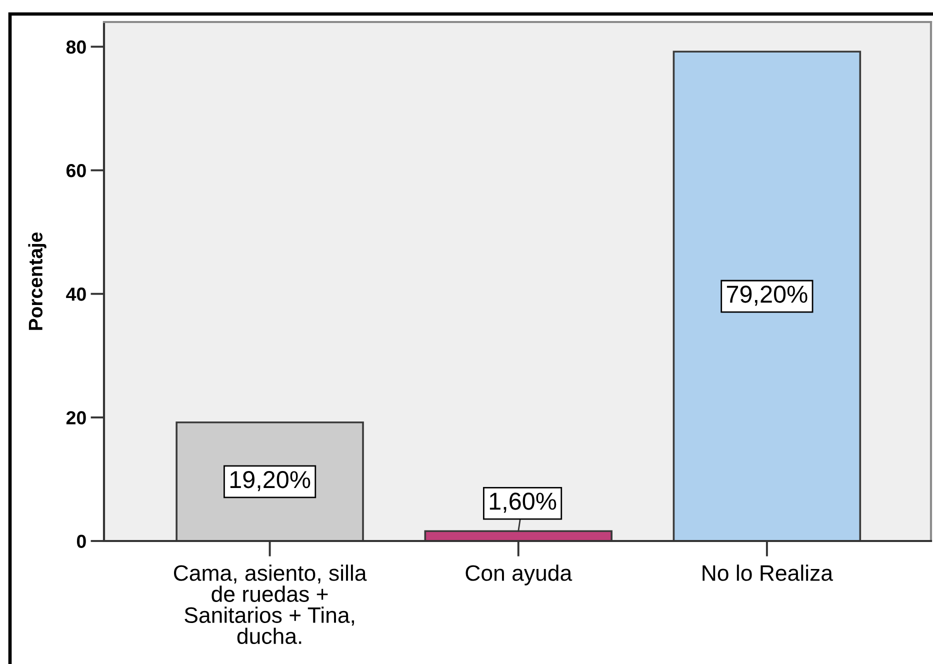  I want to click on y-tick-label: 20, so click(76, 417).